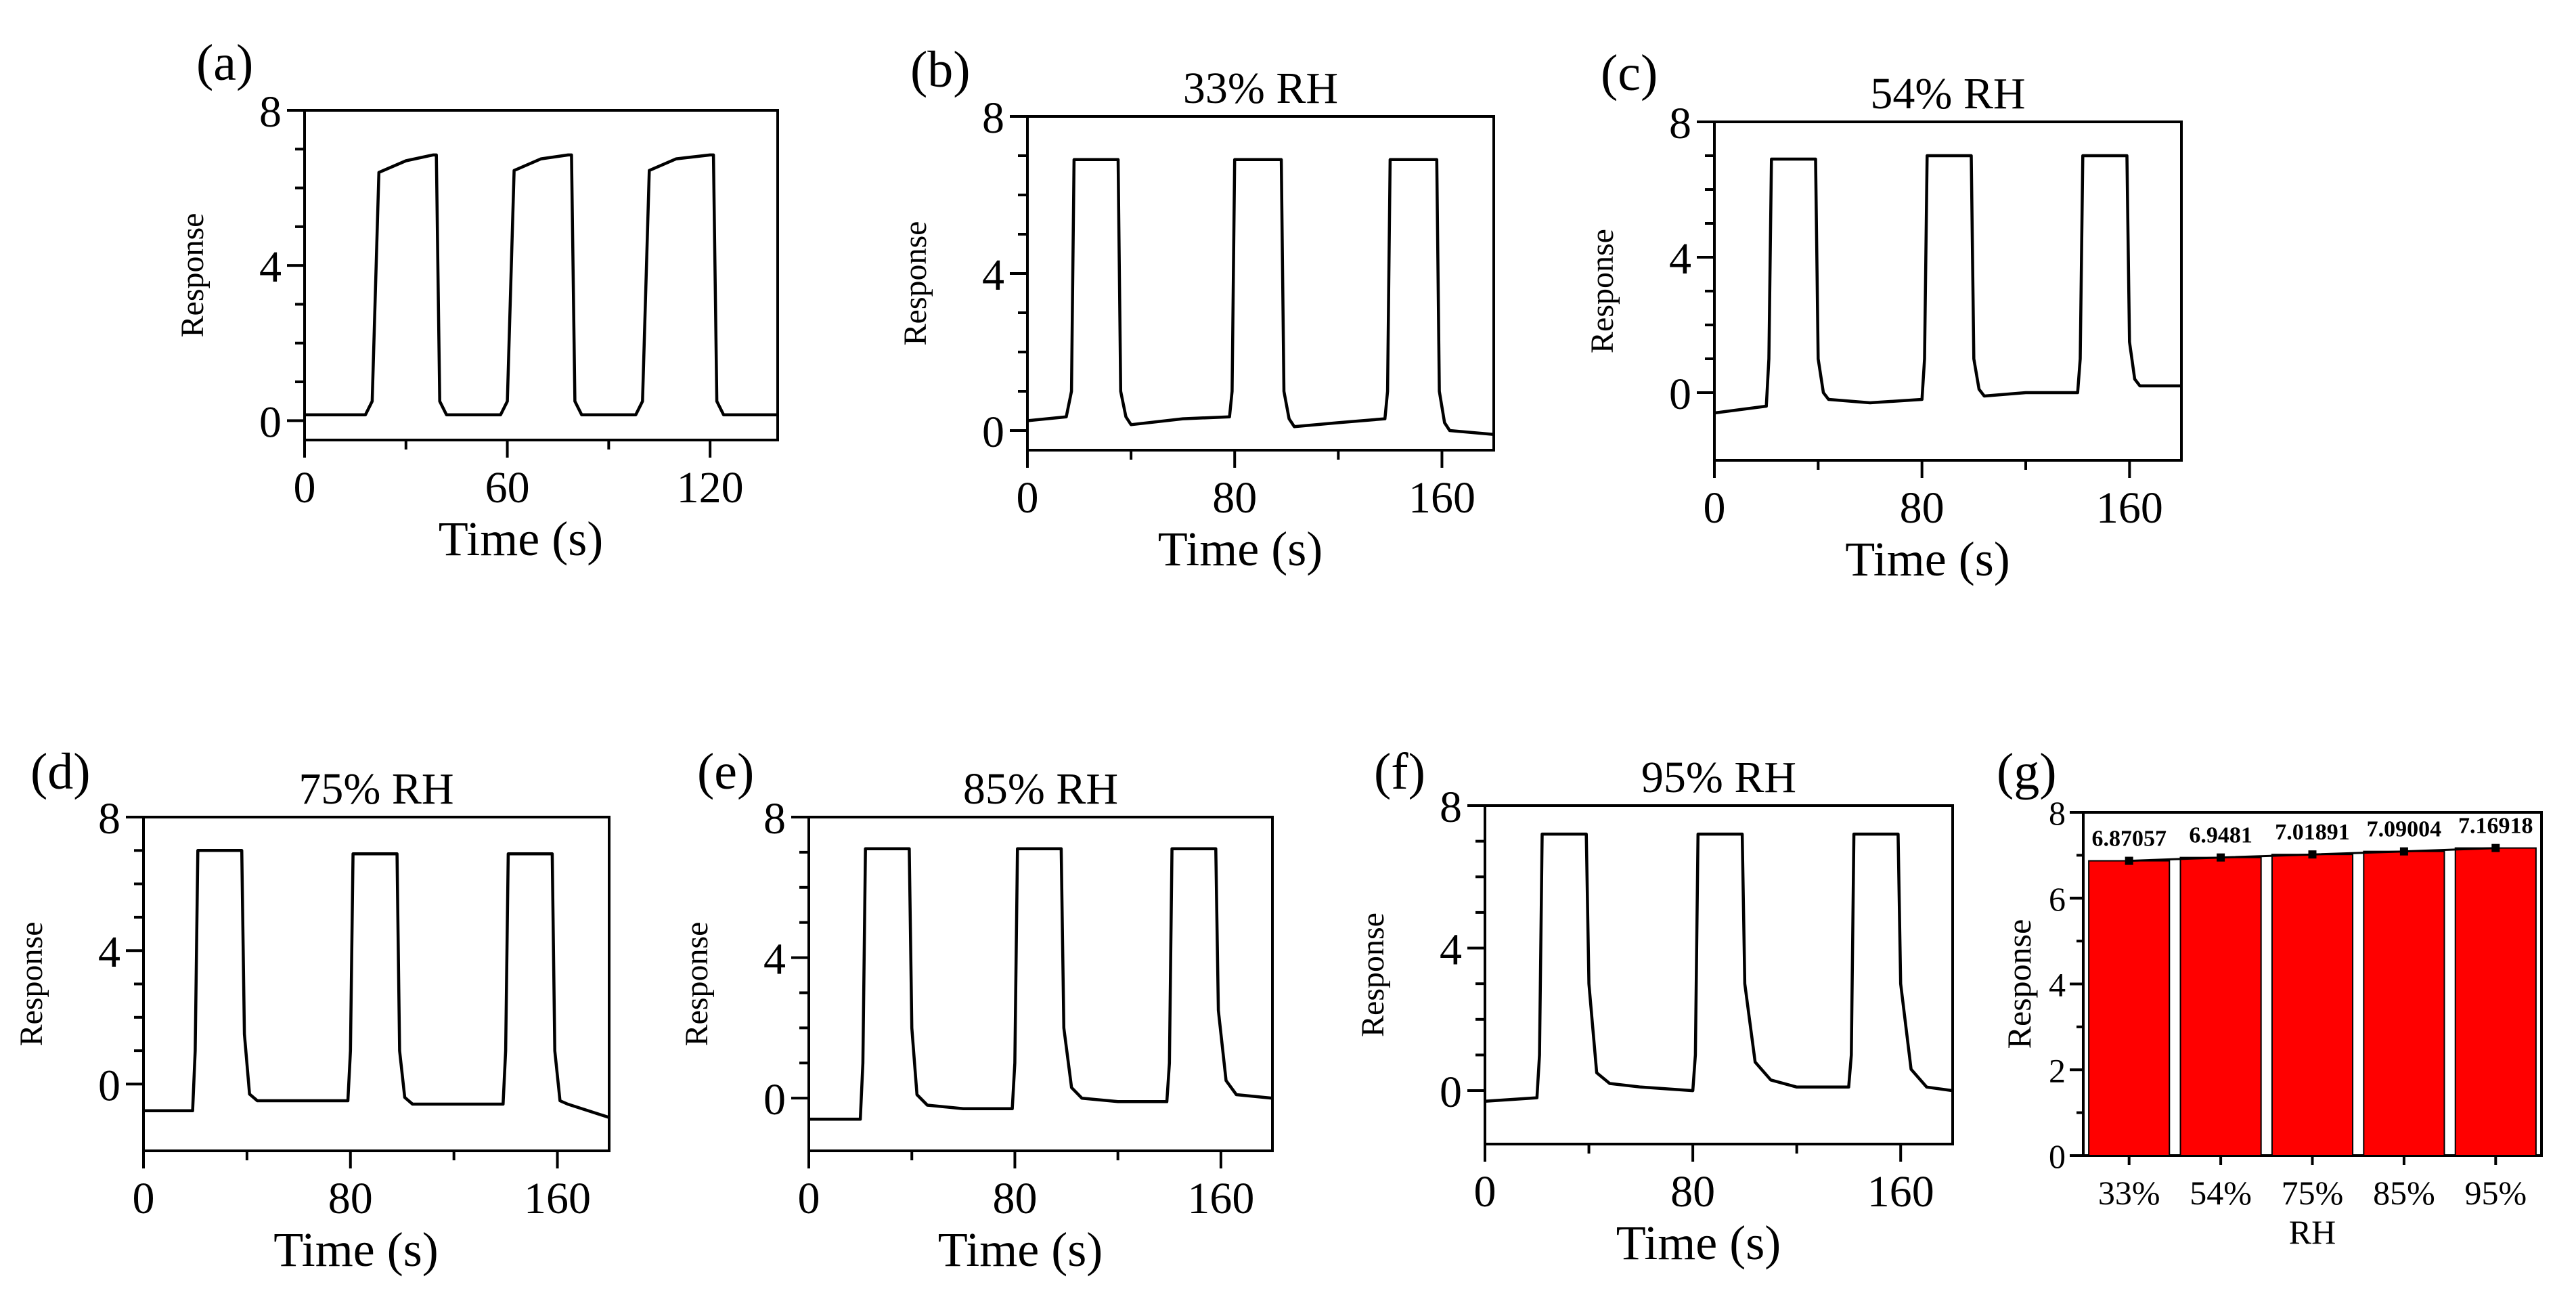 This screenshot has width=2576, height=1293. What do you see at coordinates (144, 1198) in the screenshot?
I see `x-tick-label-d: 0` at bounding box center [144, 1198].